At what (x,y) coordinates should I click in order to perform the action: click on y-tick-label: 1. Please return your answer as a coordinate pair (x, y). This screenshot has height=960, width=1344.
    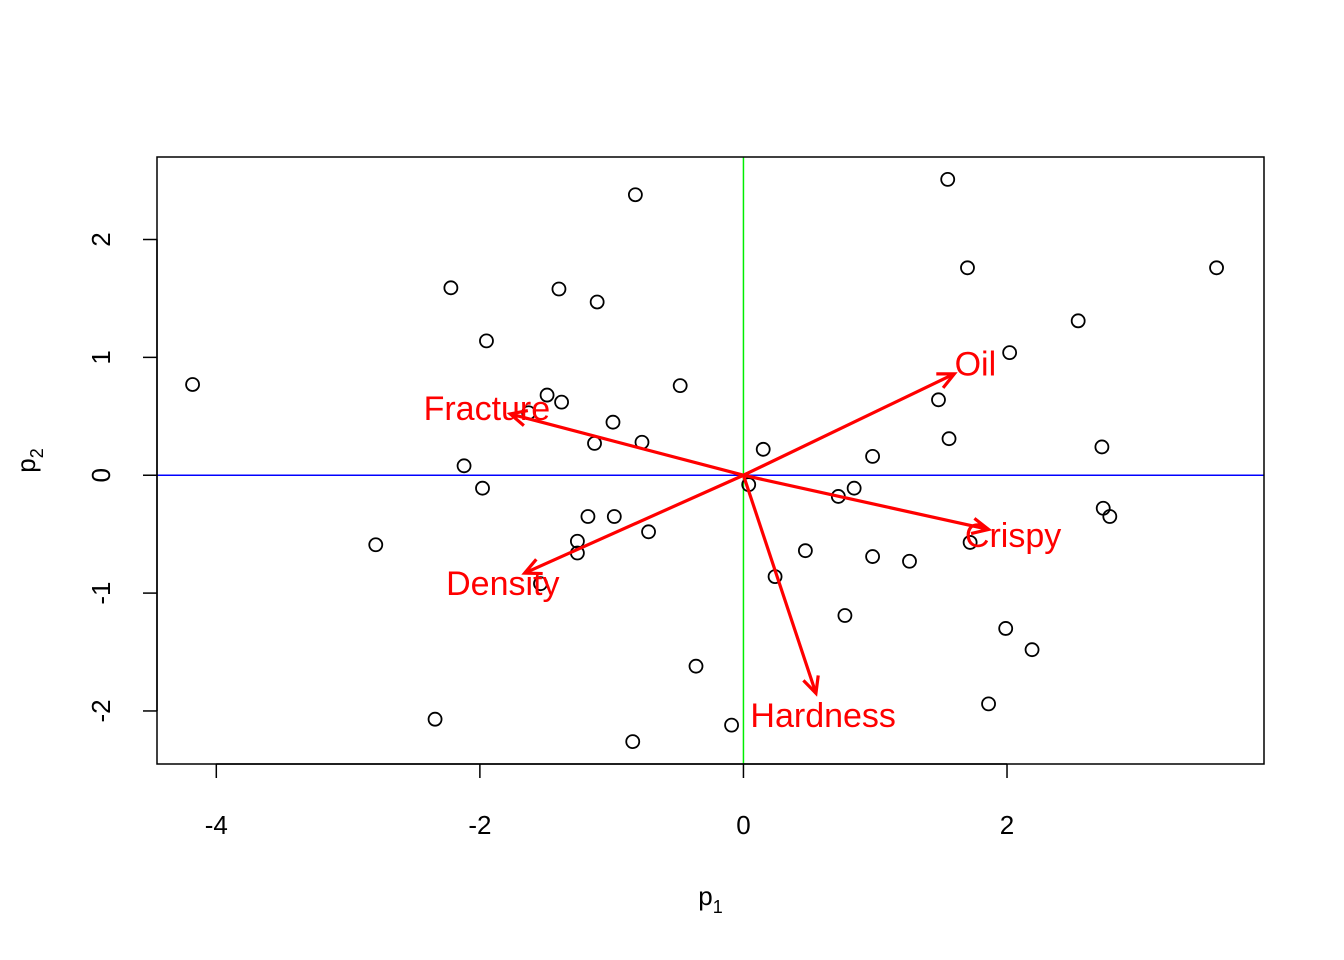
    Looking at the image, I should click on (101, 357).